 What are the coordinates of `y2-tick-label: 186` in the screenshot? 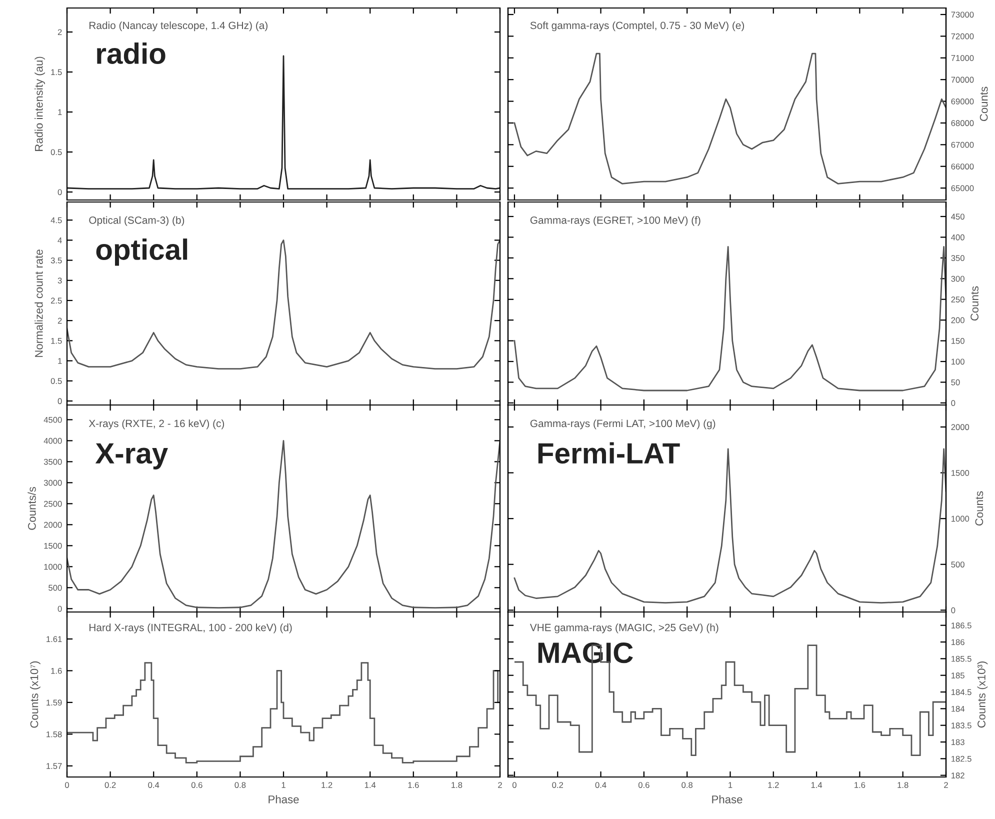 It's located at (957, 642).